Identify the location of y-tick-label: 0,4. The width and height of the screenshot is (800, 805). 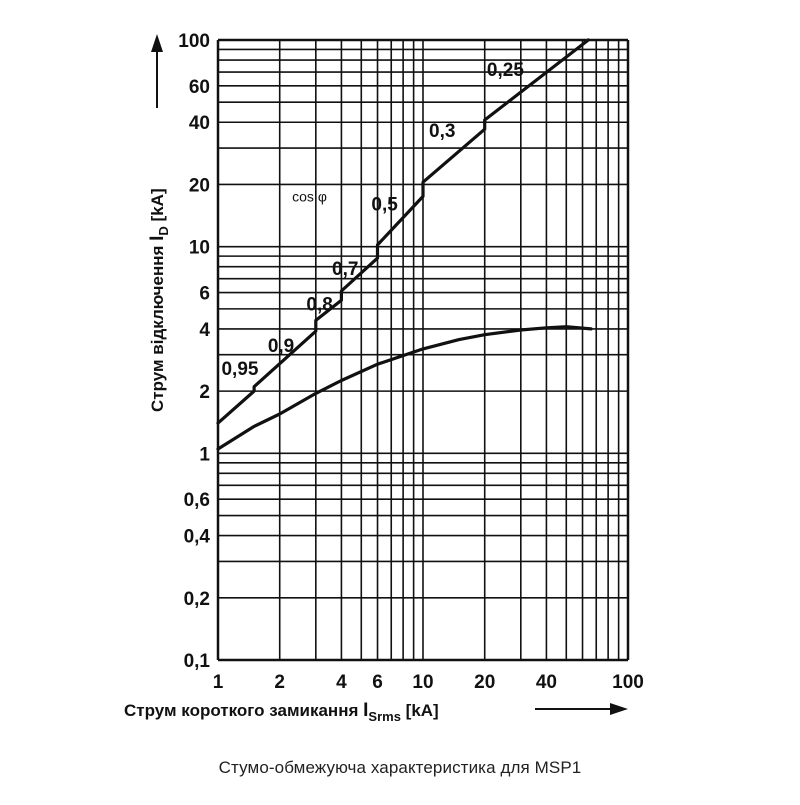
(197, 537).